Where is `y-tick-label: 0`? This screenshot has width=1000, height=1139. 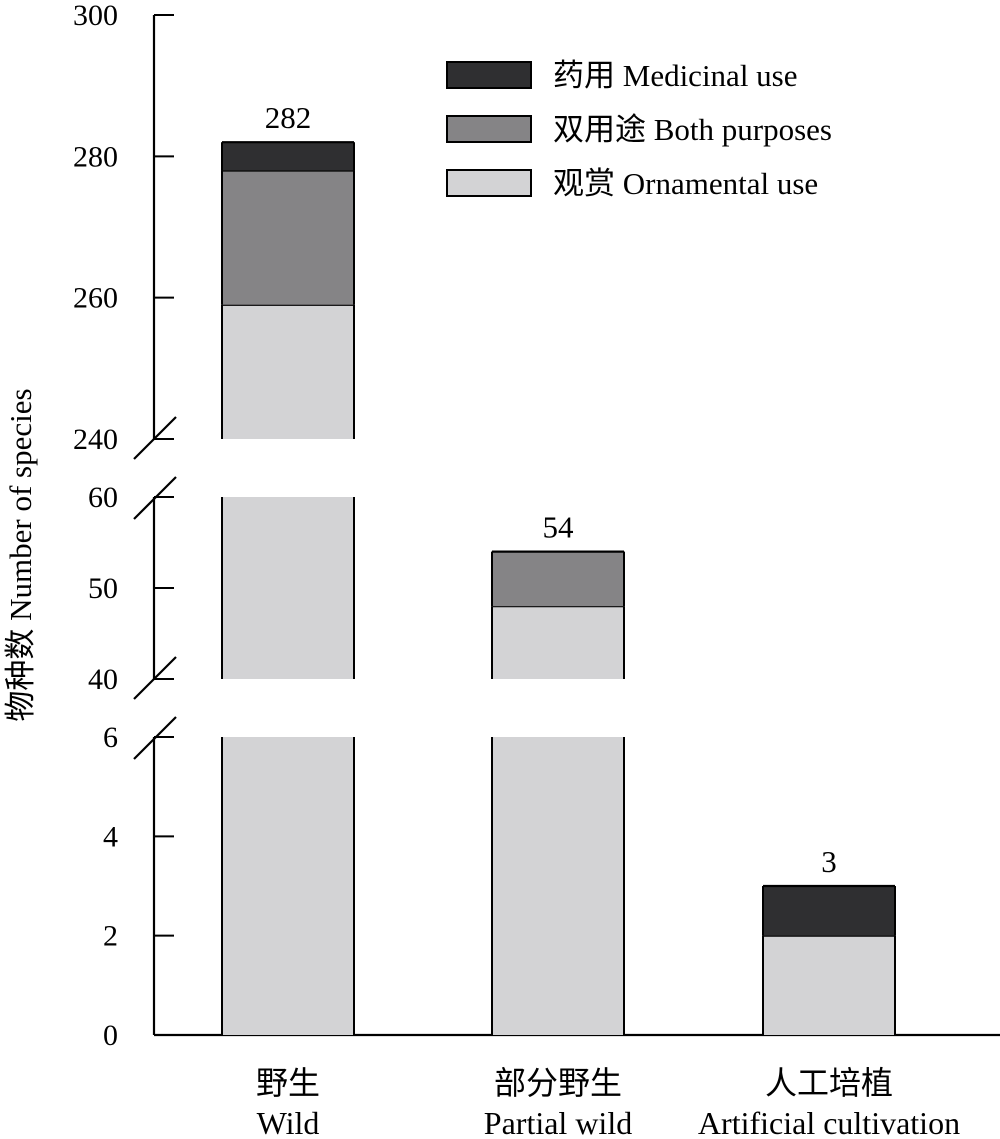
y-tick-label: 0 is located at coordinates (110, 1035).